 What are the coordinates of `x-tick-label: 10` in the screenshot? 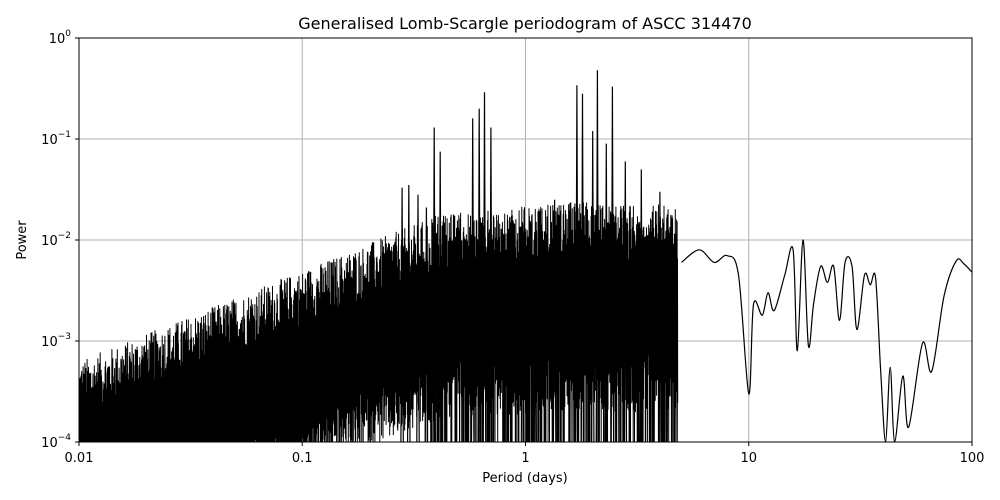 It's located at (748, 458).